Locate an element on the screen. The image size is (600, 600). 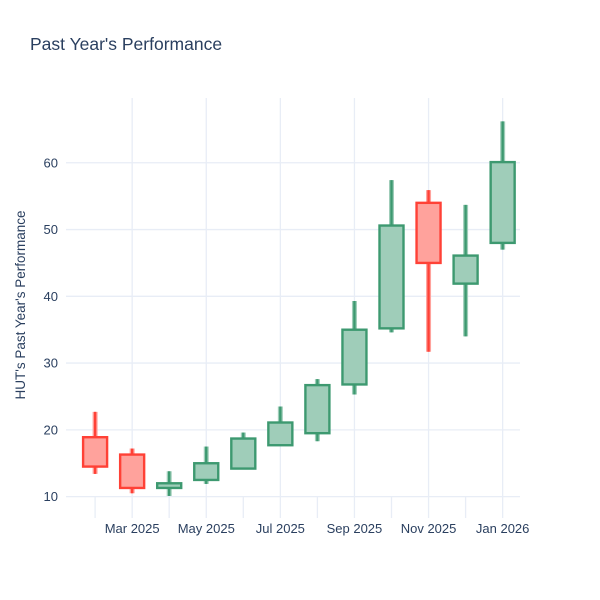
y-tick-label: 40 is located at coordinates (51, 296).